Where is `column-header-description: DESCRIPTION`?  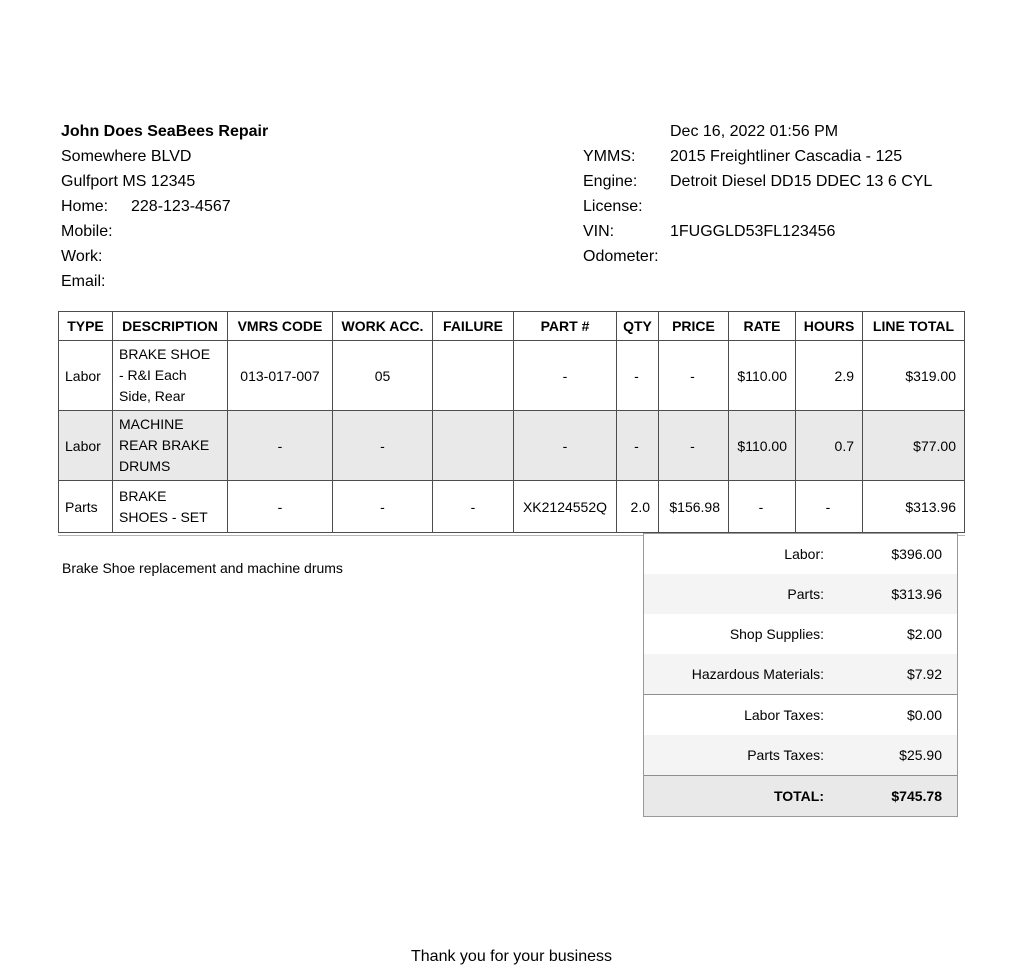 column-header-description: DESCRIPTION is located at coordinates (170, 326).